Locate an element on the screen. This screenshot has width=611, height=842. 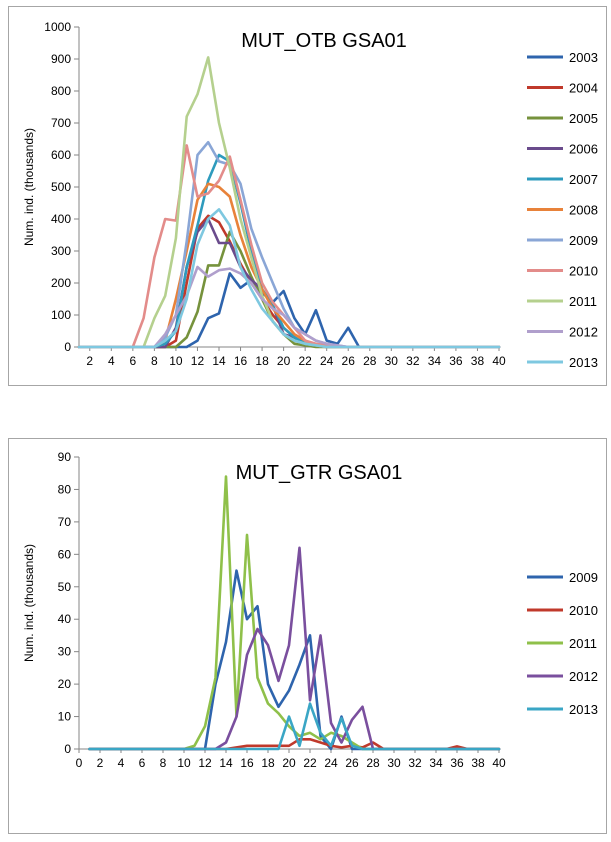
y-tick-label: 200 is located at coordinates (61, 283).